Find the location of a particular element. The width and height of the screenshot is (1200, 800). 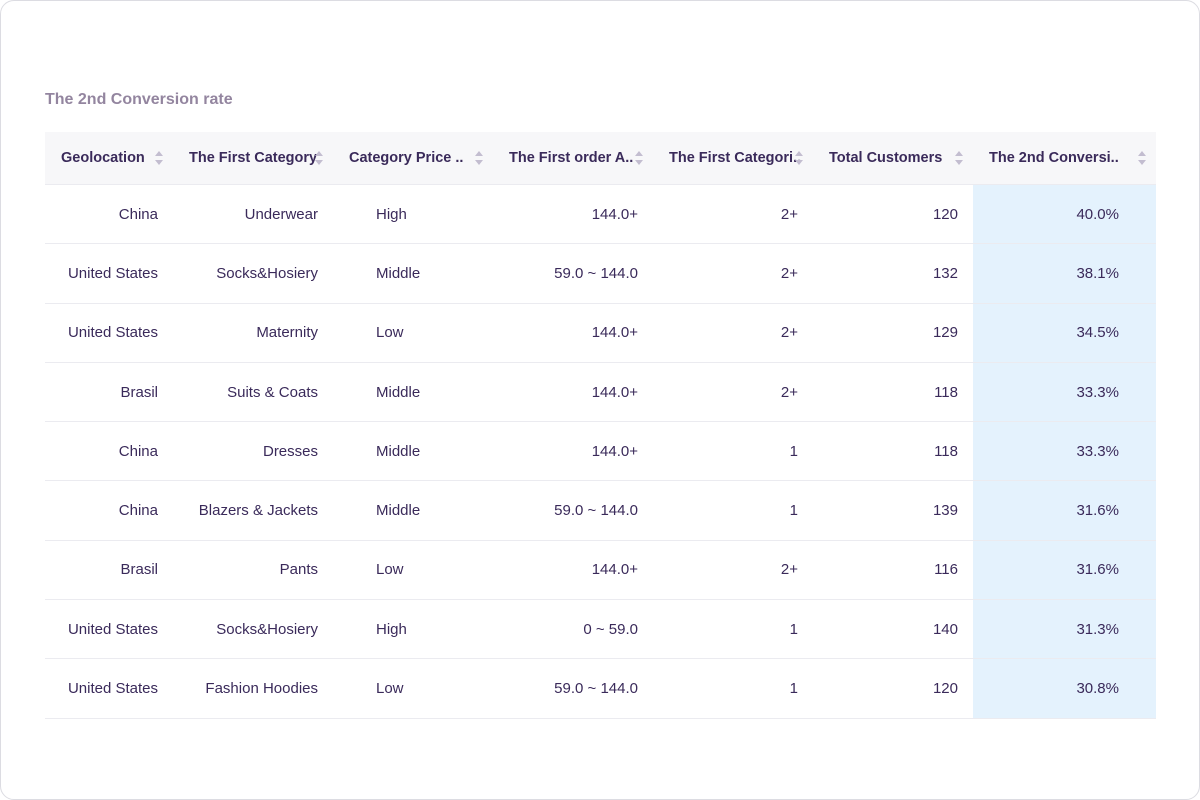

table-cell: 38.1% is located at coordinates (1064, 273).